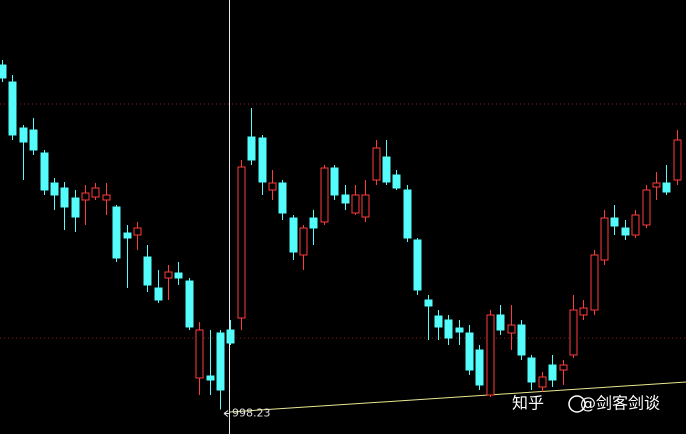  What do you see at coordinates (226, 413) in the screenshot?
I see `annotation-arrow` at bounding box center [226, 413].